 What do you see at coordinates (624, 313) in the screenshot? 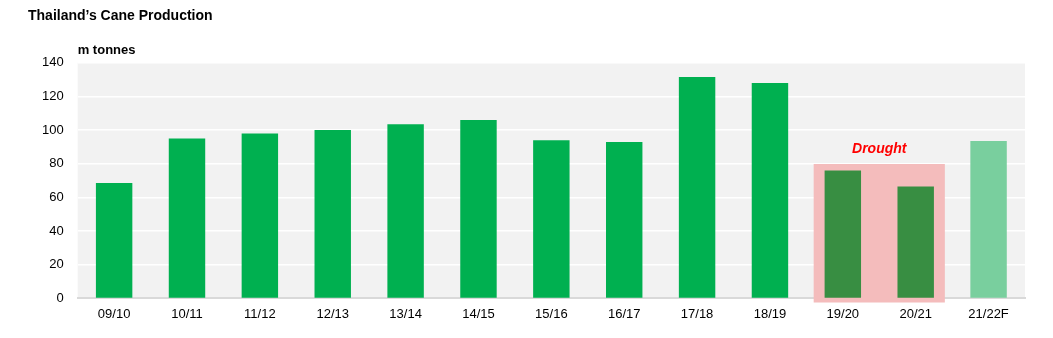
I see `x-tick-label: 16/17` at bounding box center [624, 313].